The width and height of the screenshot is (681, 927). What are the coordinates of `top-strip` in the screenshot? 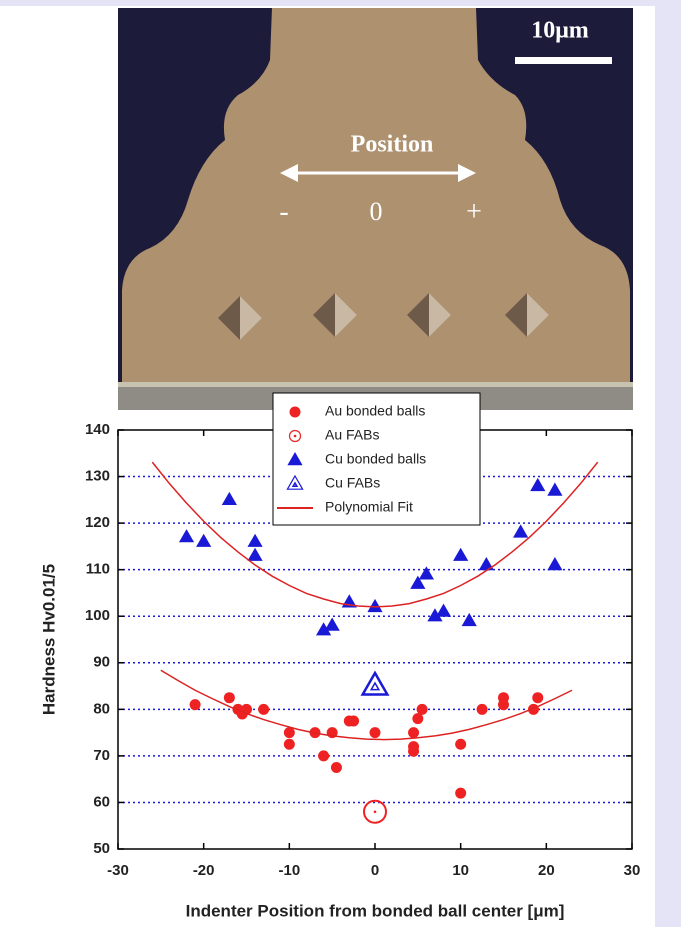 It's located at (340, 3).